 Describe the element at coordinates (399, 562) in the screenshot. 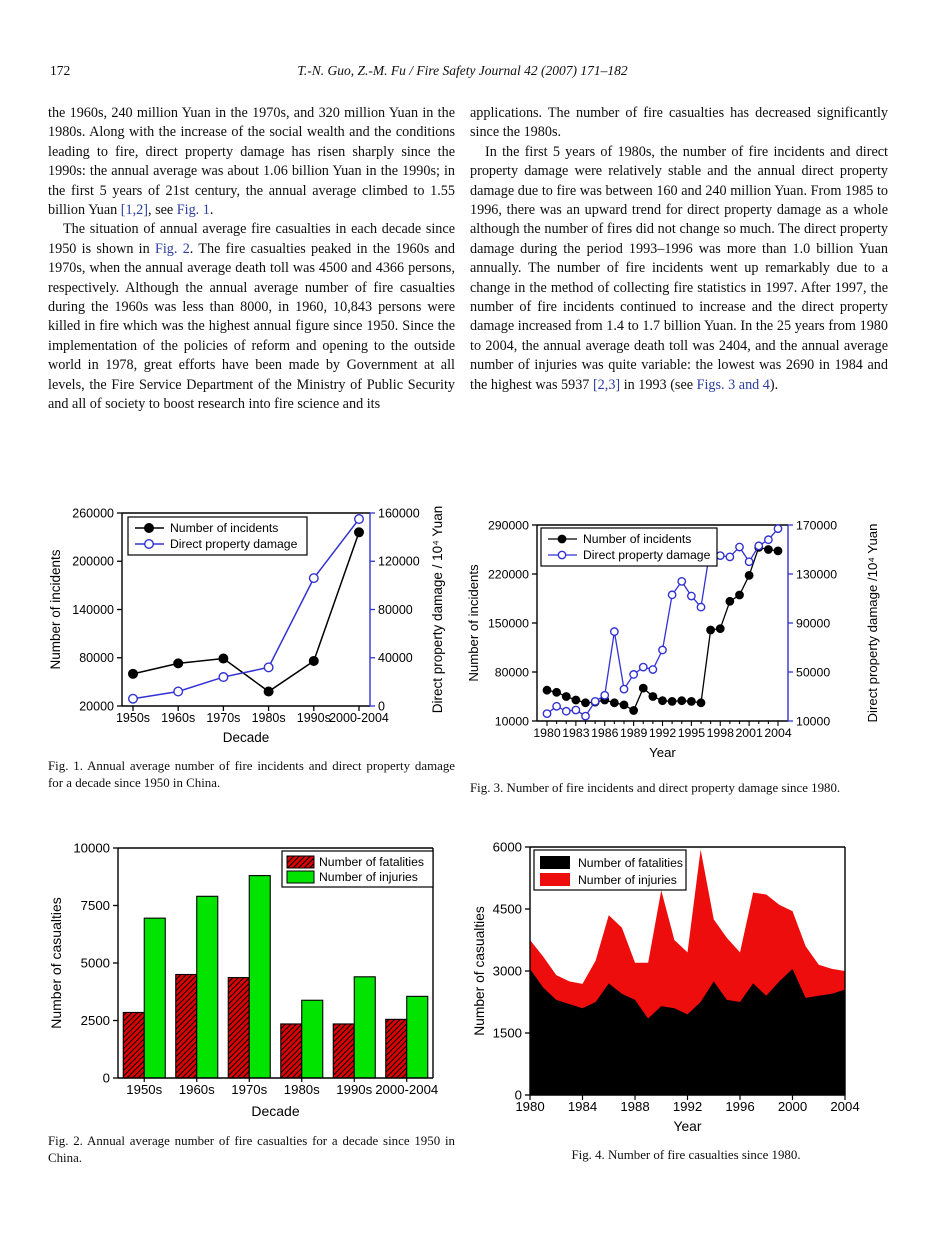

I see `svg-text: 120000` at that location.